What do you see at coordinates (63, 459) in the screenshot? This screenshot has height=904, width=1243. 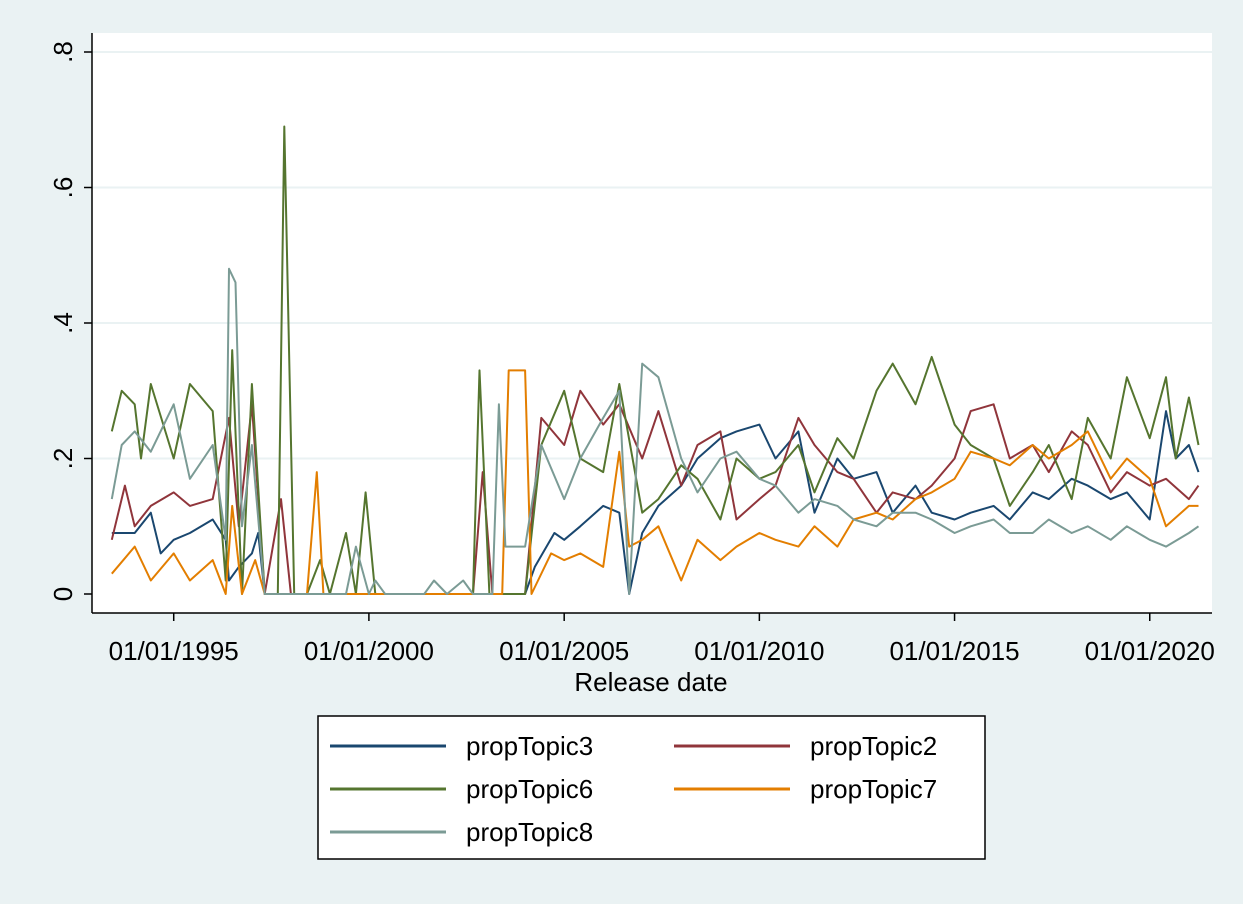 I see `y-tick-label: .2` at bounding box center [63, 459].